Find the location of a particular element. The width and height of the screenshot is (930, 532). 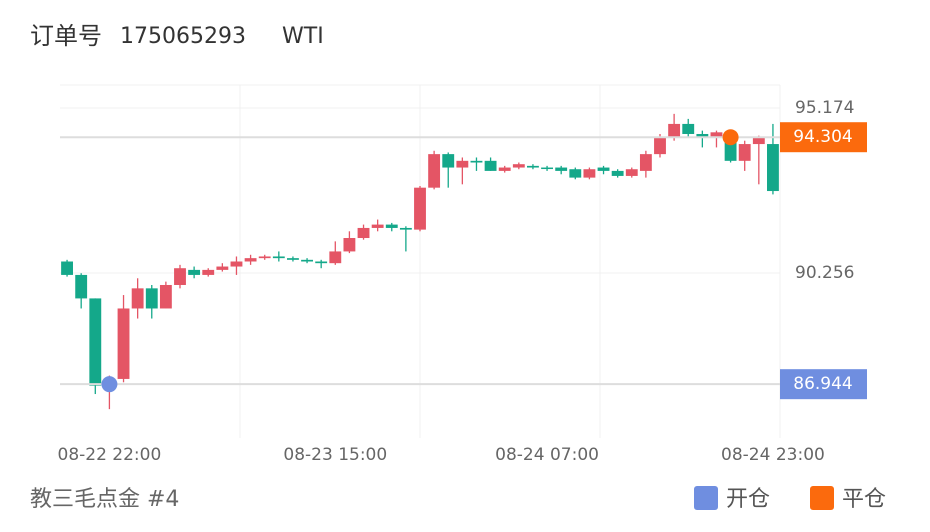

legend-label: 开仓 is located at coordinates (748, 499).